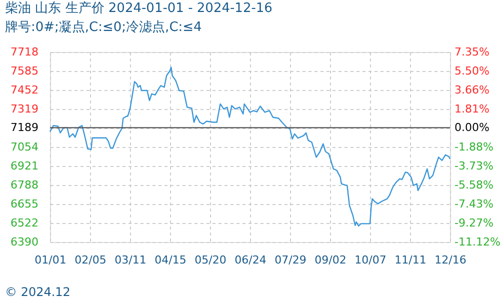 The height and width of the screenshot is (300, 500). Describe the element at coordinates (210, 260) in the screenshot. I see `x-tick-label: 05/20` at that location.